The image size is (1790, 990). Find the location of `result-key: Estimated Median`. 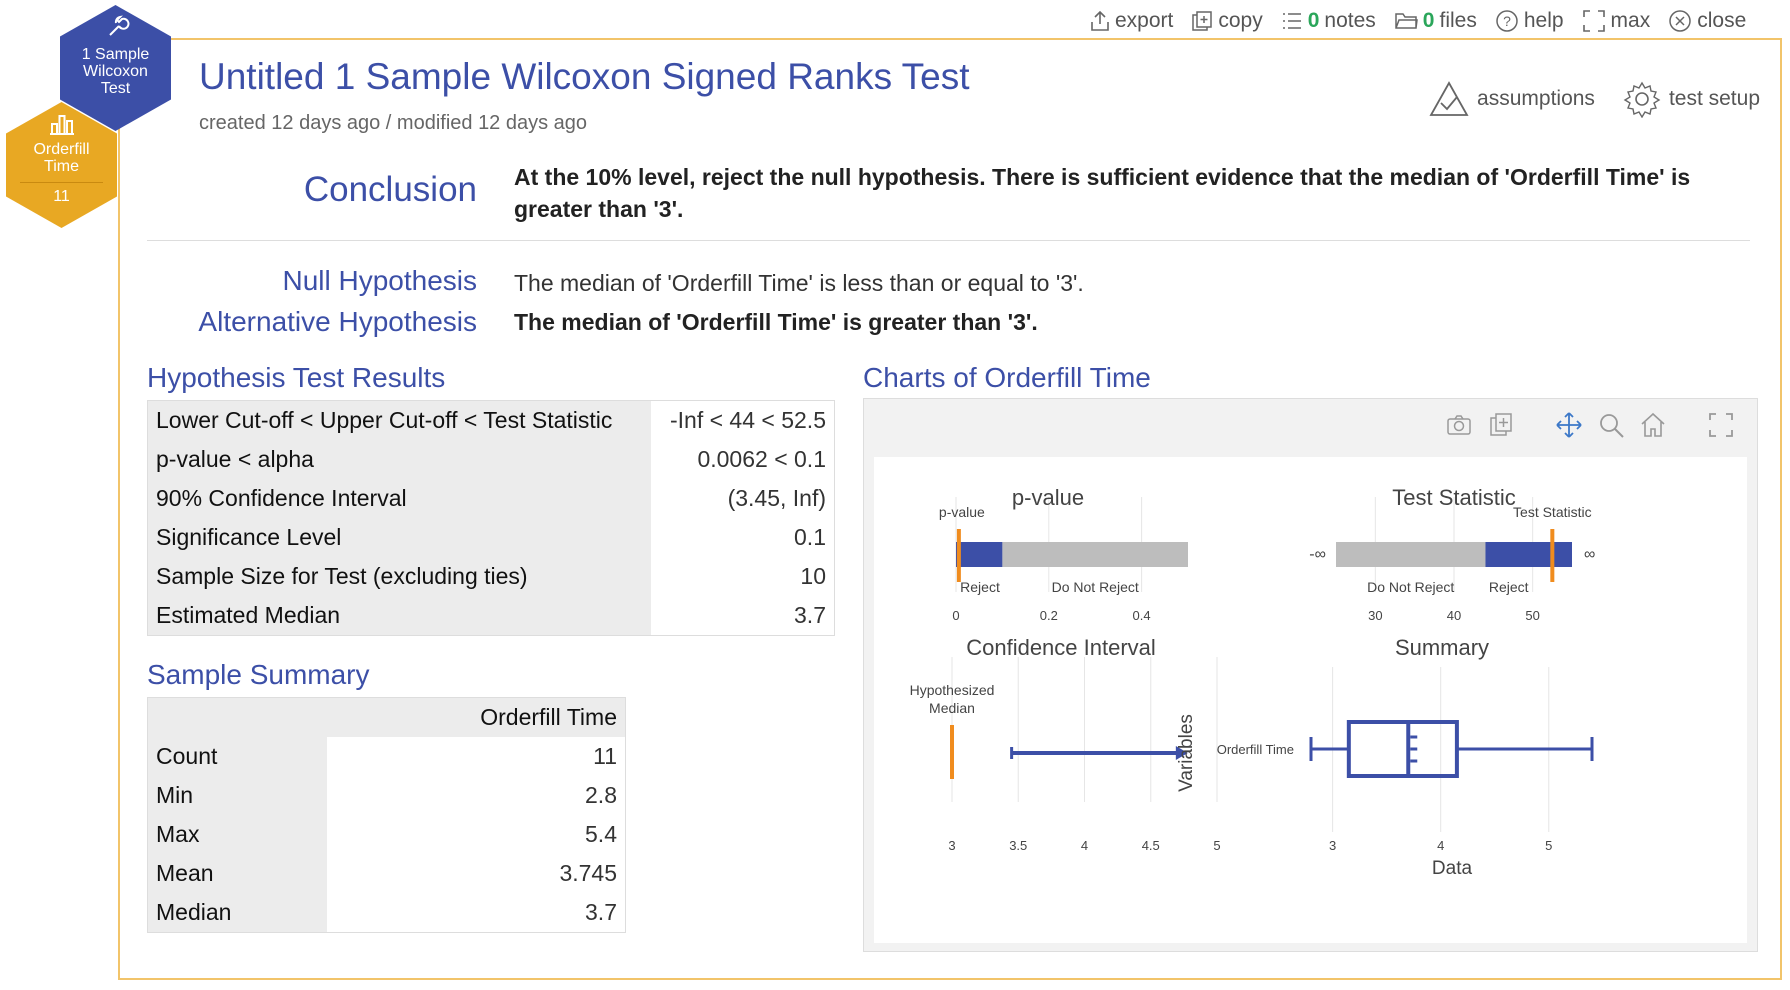

result-key: Estimated Median is located at coordinates (399, 616).